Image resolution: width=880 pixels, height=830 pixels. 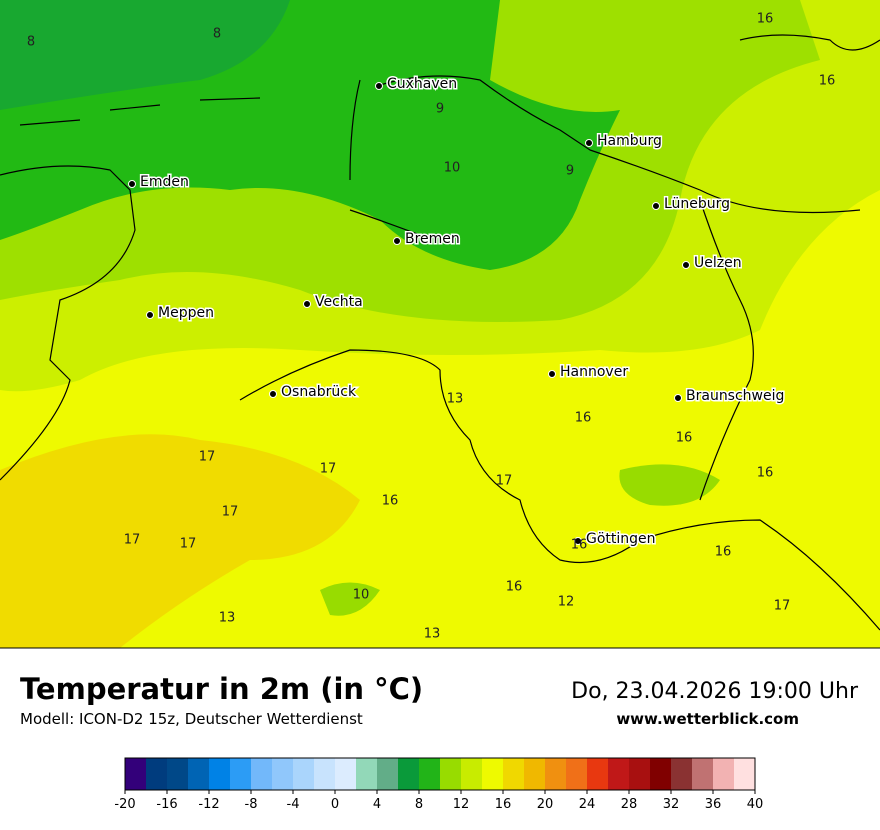 I want to click on legend-tick-label: 36, so click(x=713, y=804).